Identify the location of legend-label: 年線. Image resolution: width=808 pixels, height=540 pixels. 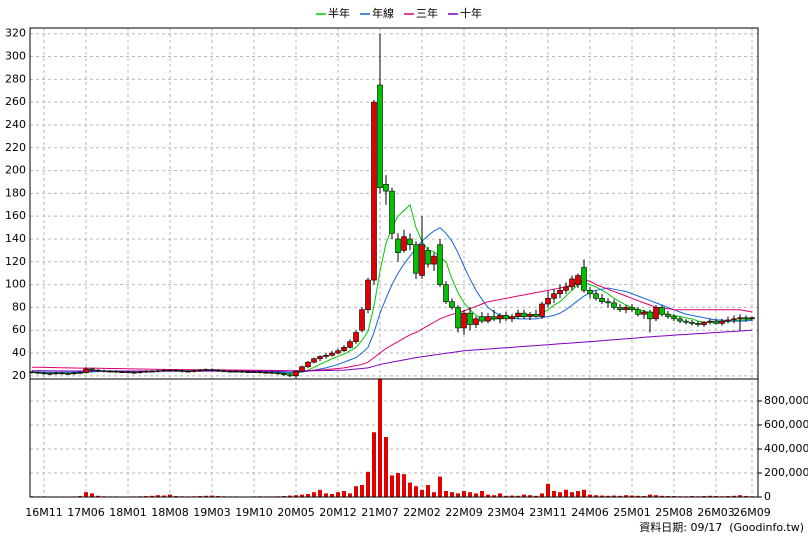
(383, 13).